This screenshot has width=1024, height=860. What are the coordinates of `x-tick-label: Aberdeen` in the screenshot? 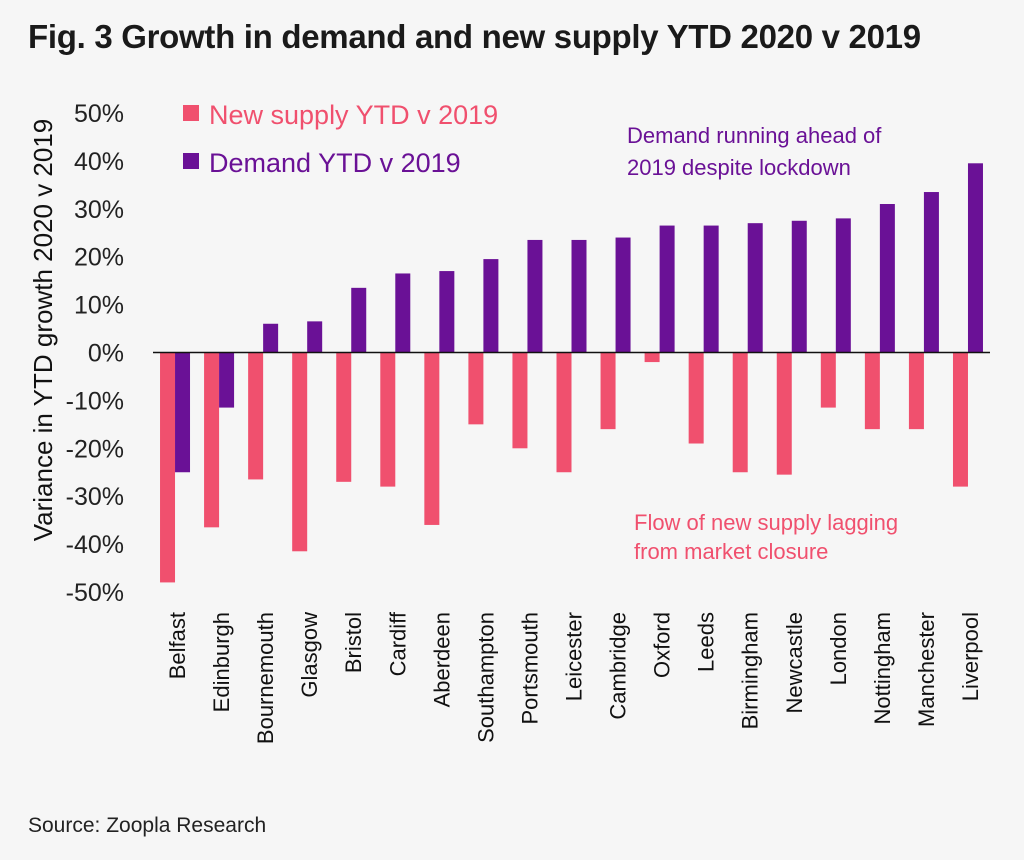 It's located at (441, 659).